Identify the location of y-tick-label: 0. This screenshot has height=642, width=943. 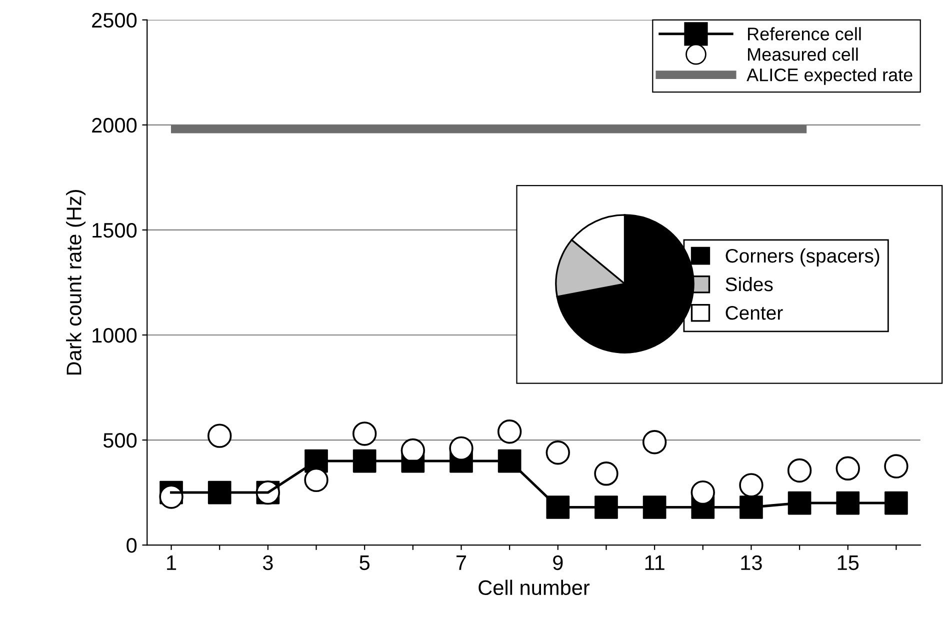
(131, 545).